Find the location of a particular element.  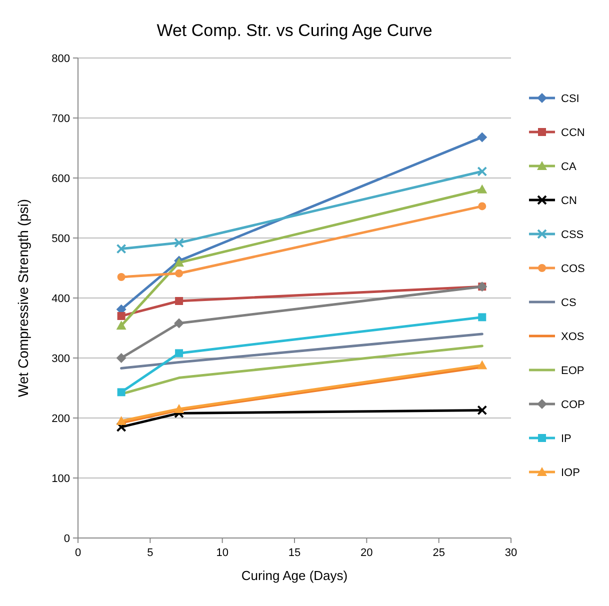

legend-label: CCN is located at coordinates (573, 132).